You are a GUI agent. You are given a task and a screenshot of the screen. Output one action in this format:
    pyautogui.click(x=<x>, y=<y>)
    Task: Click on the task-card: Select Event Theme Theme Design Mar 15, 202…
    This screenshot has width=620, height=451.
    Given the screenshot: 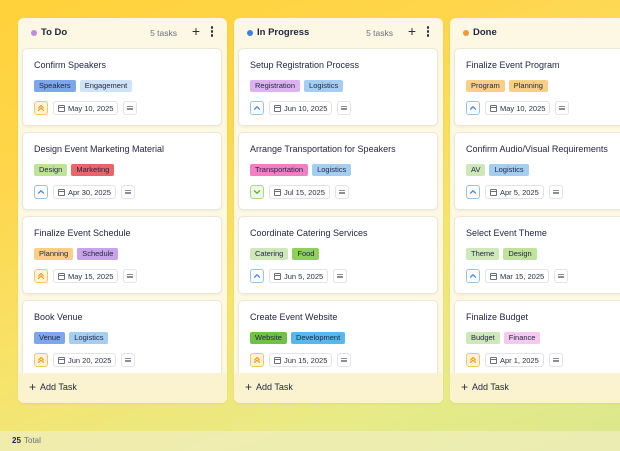 What is the action you would take?
    pyautogui.click(x=537, y=255)
    